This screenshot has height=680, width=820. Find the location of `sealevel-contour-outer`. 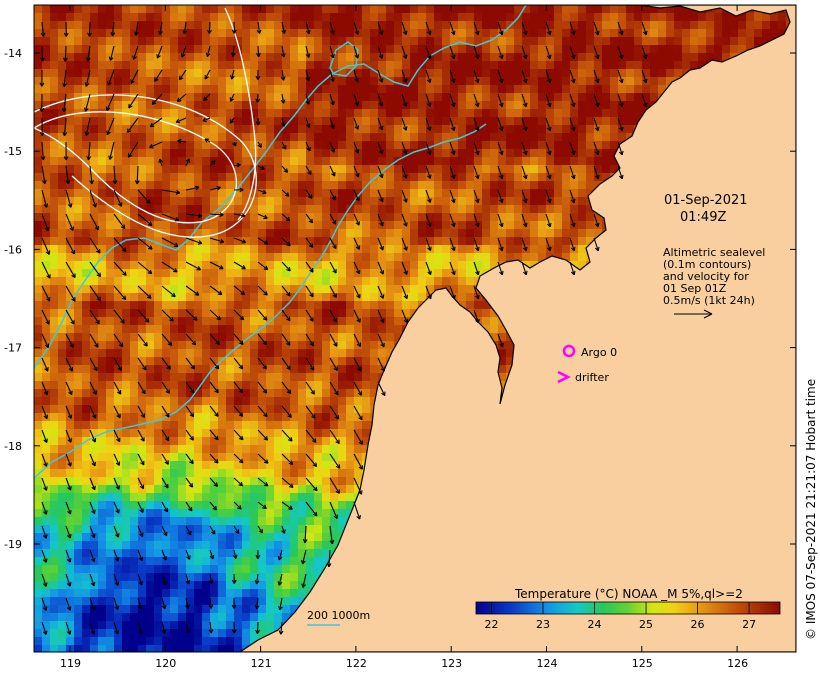

sealevel-contour-outer is located at coordinates (145, 166).